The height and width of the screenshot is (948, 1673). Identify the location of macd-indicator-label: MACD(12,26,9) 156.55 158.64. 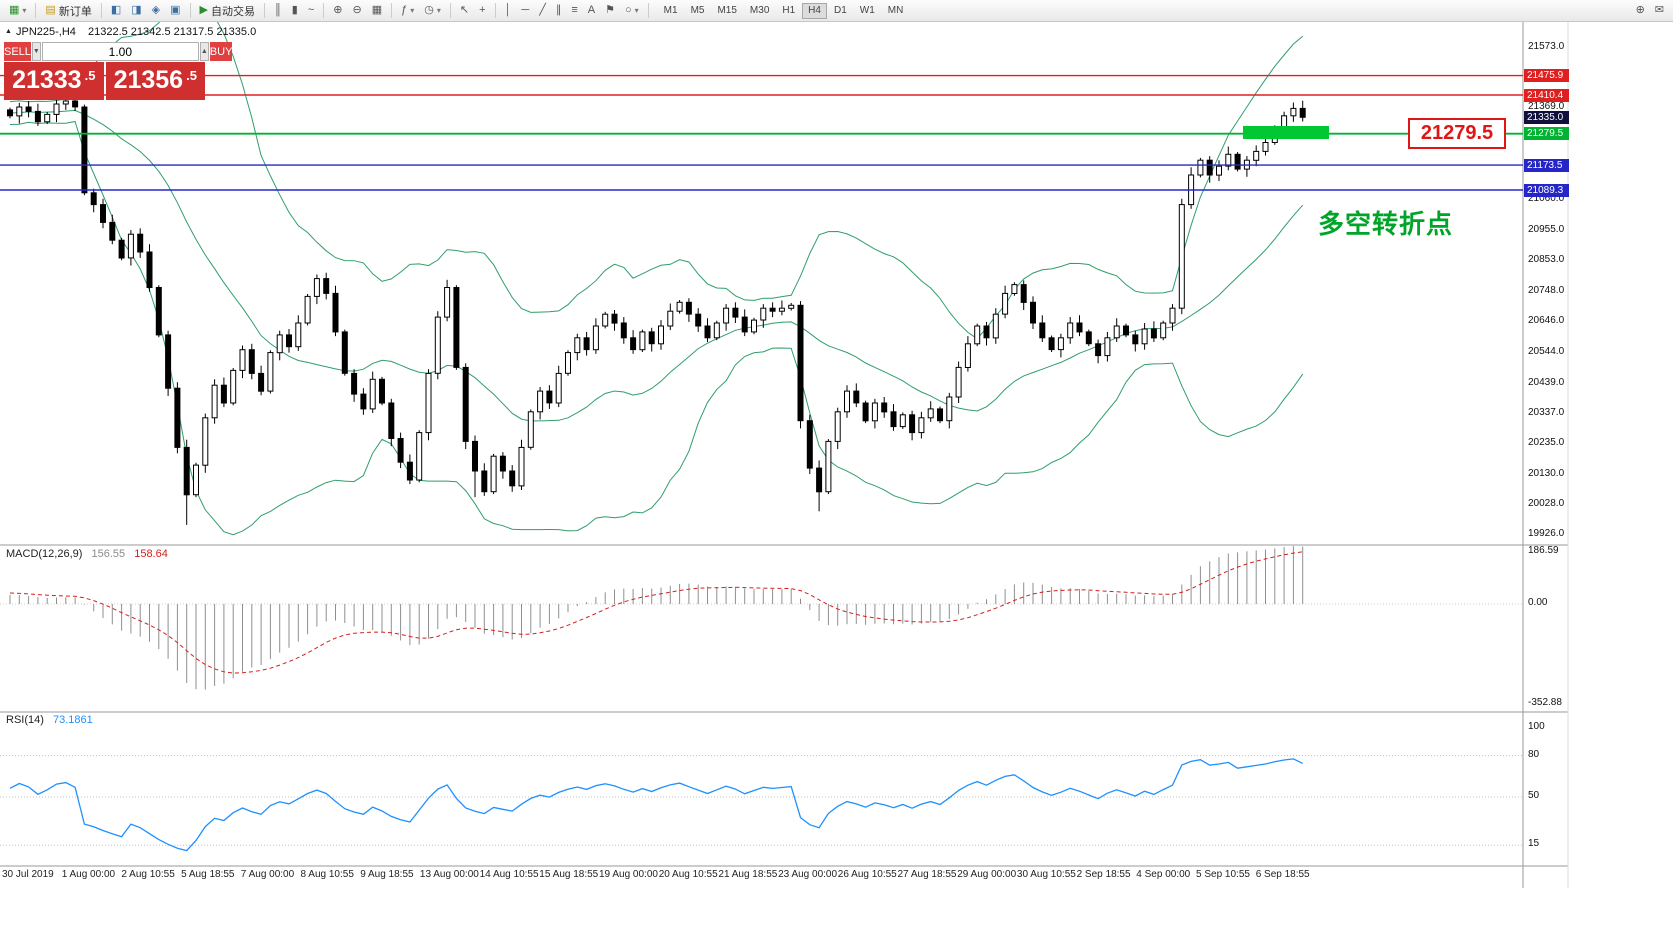
(87, 554).